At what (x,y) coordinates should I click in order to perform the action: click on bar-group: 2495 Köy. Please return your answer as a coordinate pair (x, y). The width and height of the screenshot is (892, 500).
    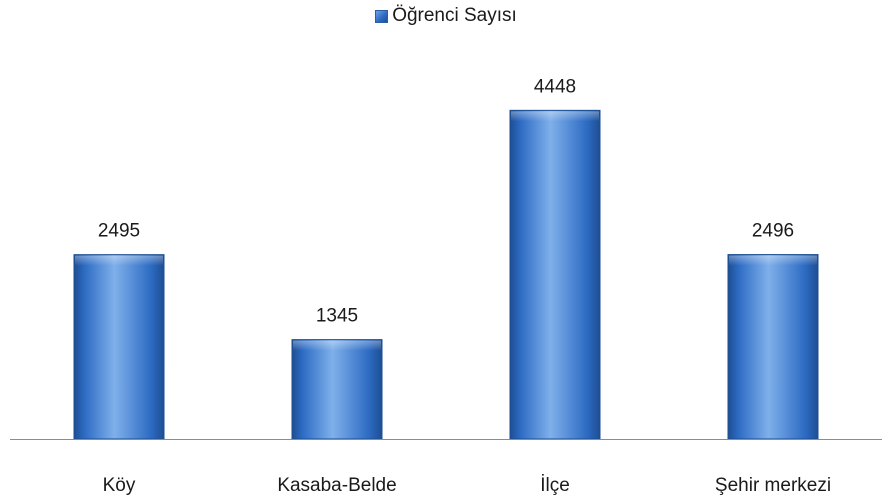
    Looking at the image, I should click on (119, 358).